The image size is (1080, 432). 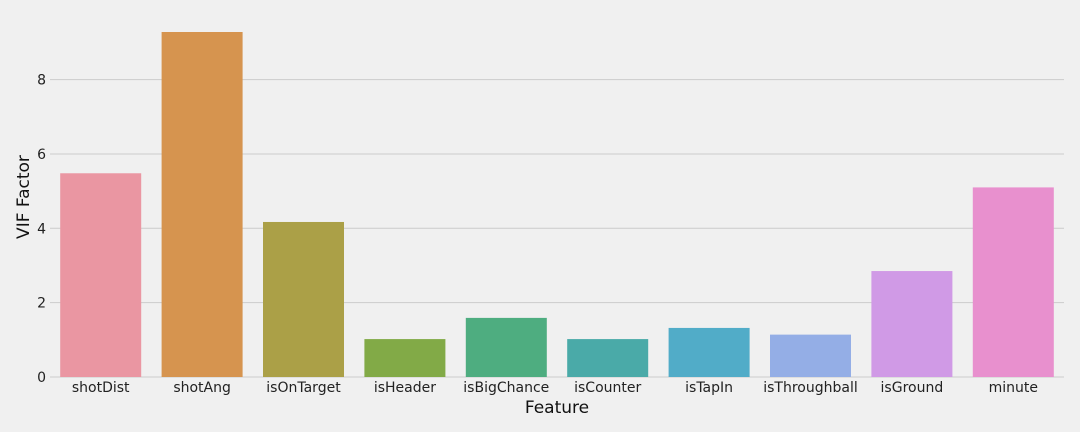 What do you see at coordinates (101, 275) in the screenshot?
I see `bar-shotDist` at bounding box center [101, 275].